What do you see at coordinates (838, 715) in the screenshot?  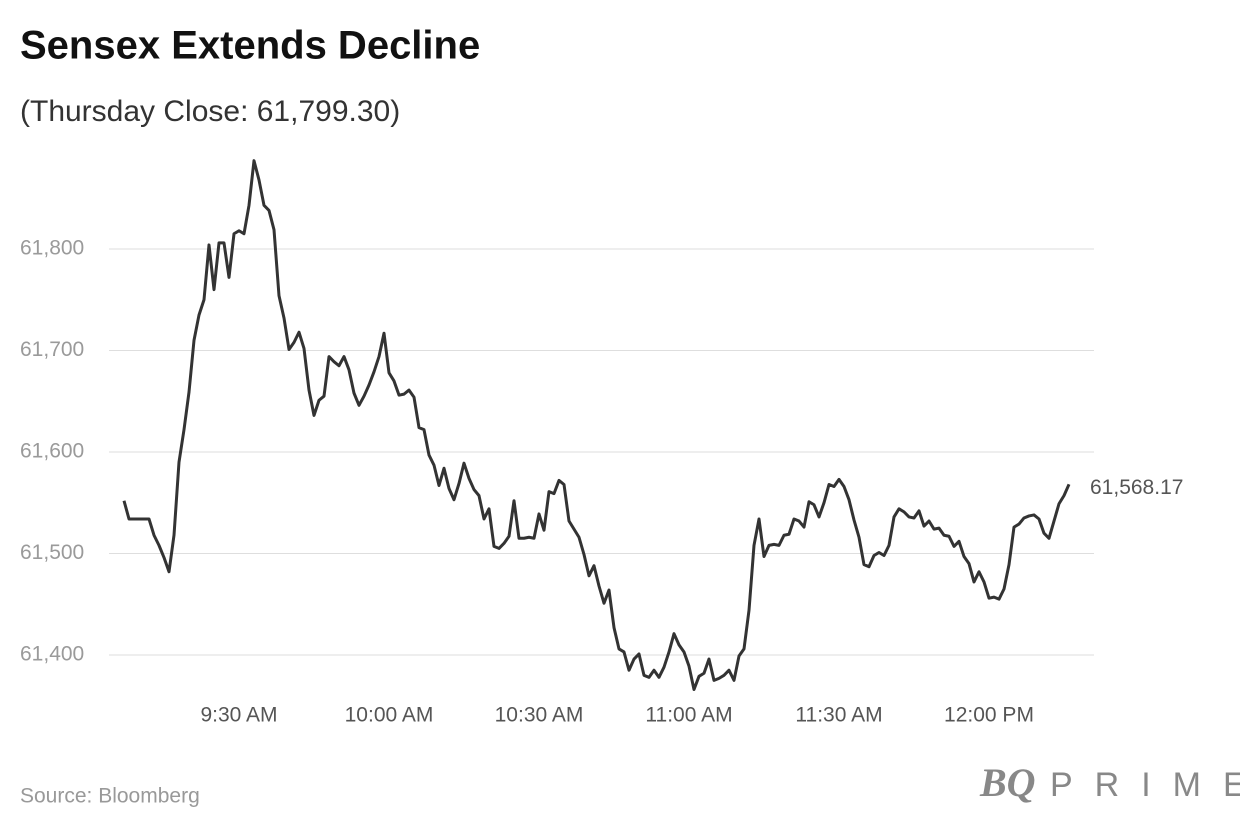 I see `x-tick-label: 11:30 AM` at bounding box center [838, 715].